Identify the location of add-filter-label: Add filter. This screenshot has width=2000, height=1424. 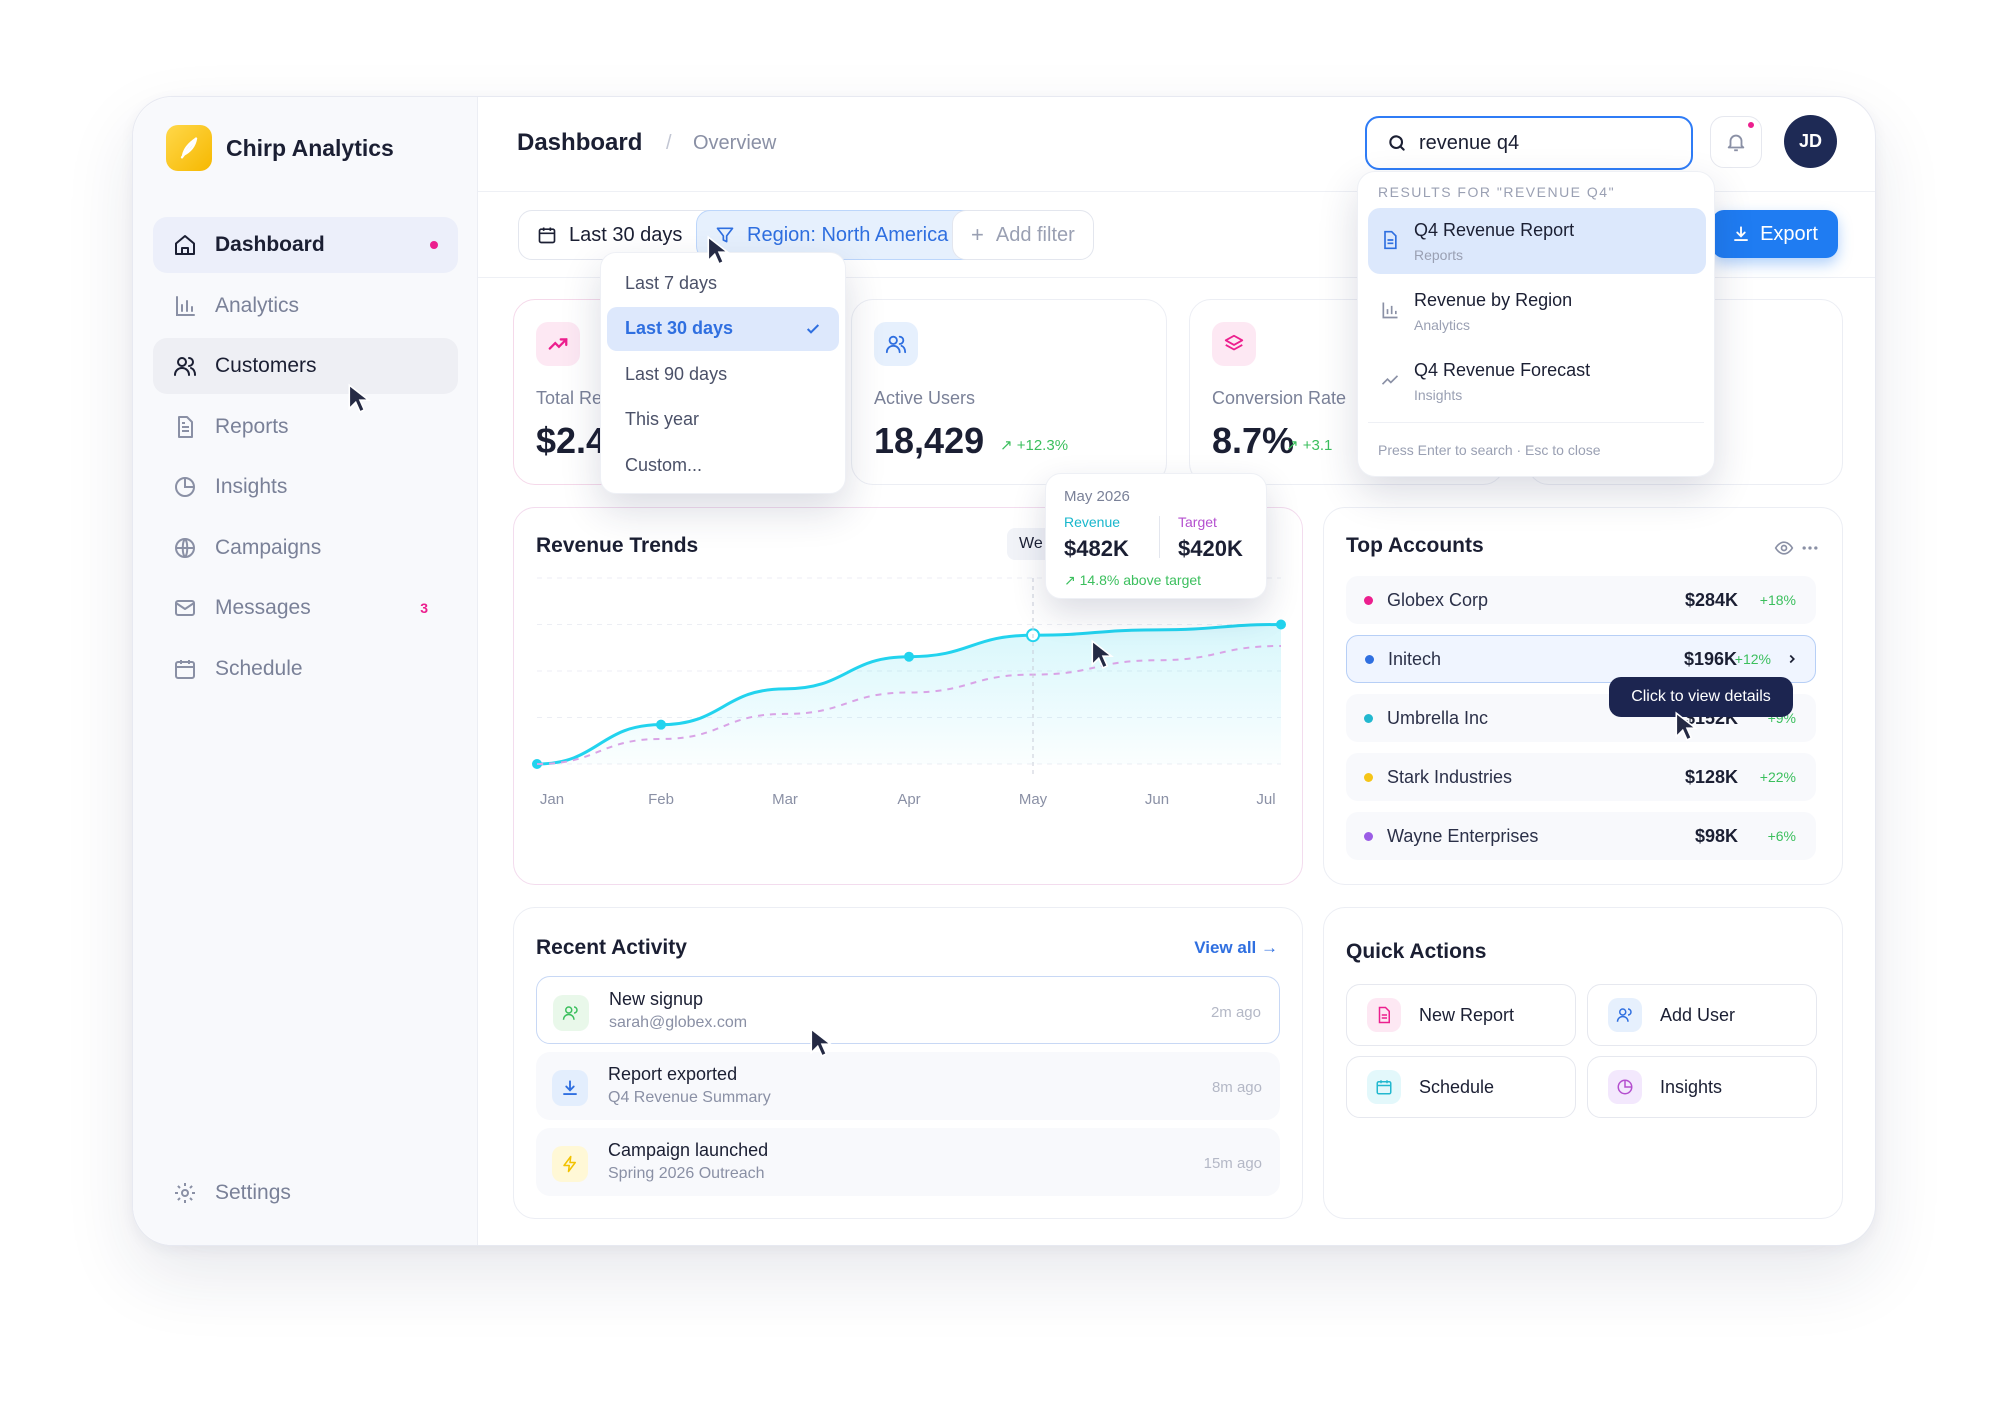
(1035, 234).